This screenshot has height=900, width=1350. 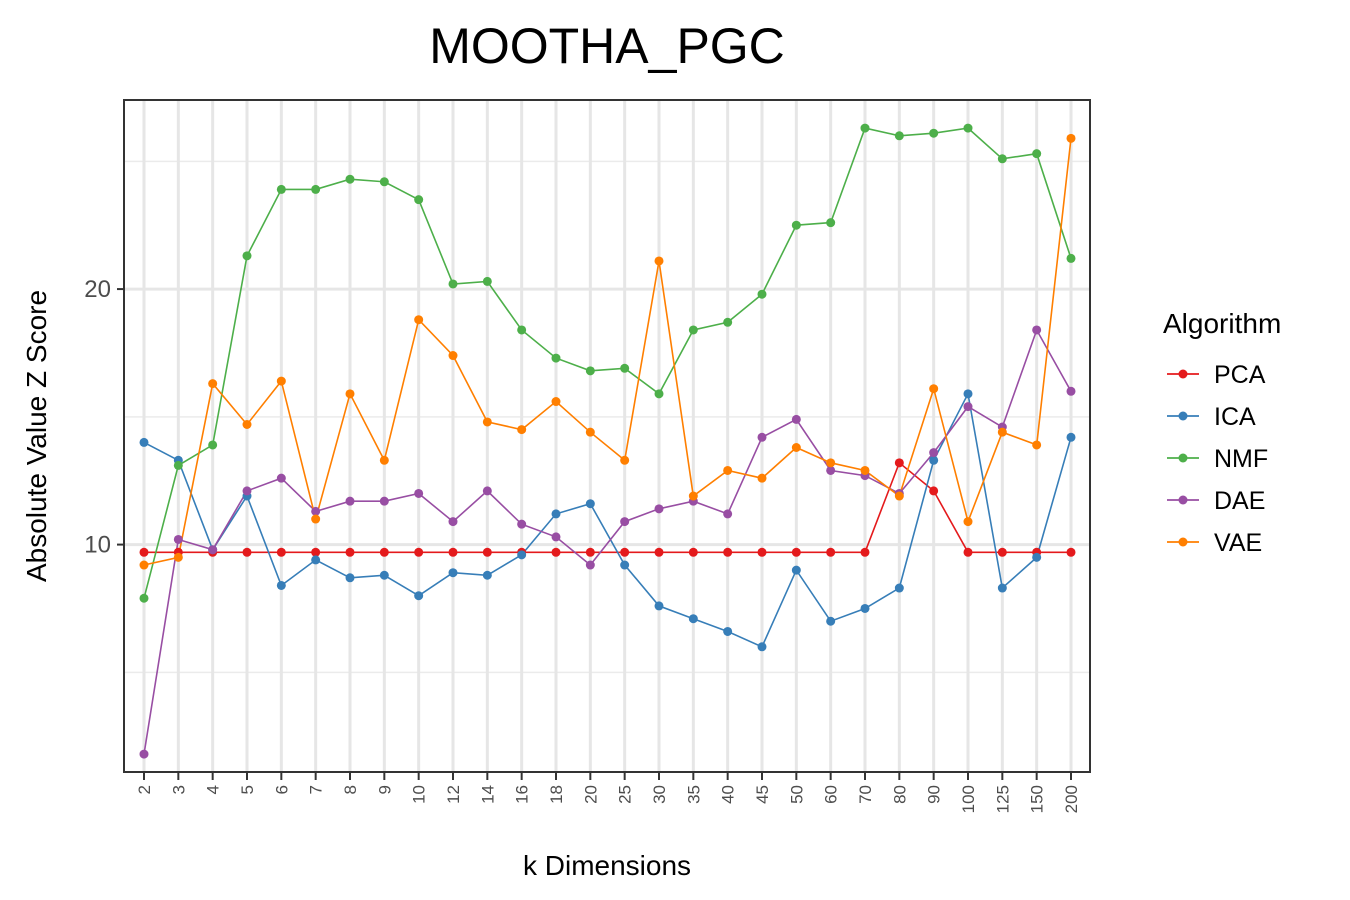 What do you see at coordinates (281, 789) in the screenshot?
I see `x-tick-label: 6` at bounding box center [281, 789].